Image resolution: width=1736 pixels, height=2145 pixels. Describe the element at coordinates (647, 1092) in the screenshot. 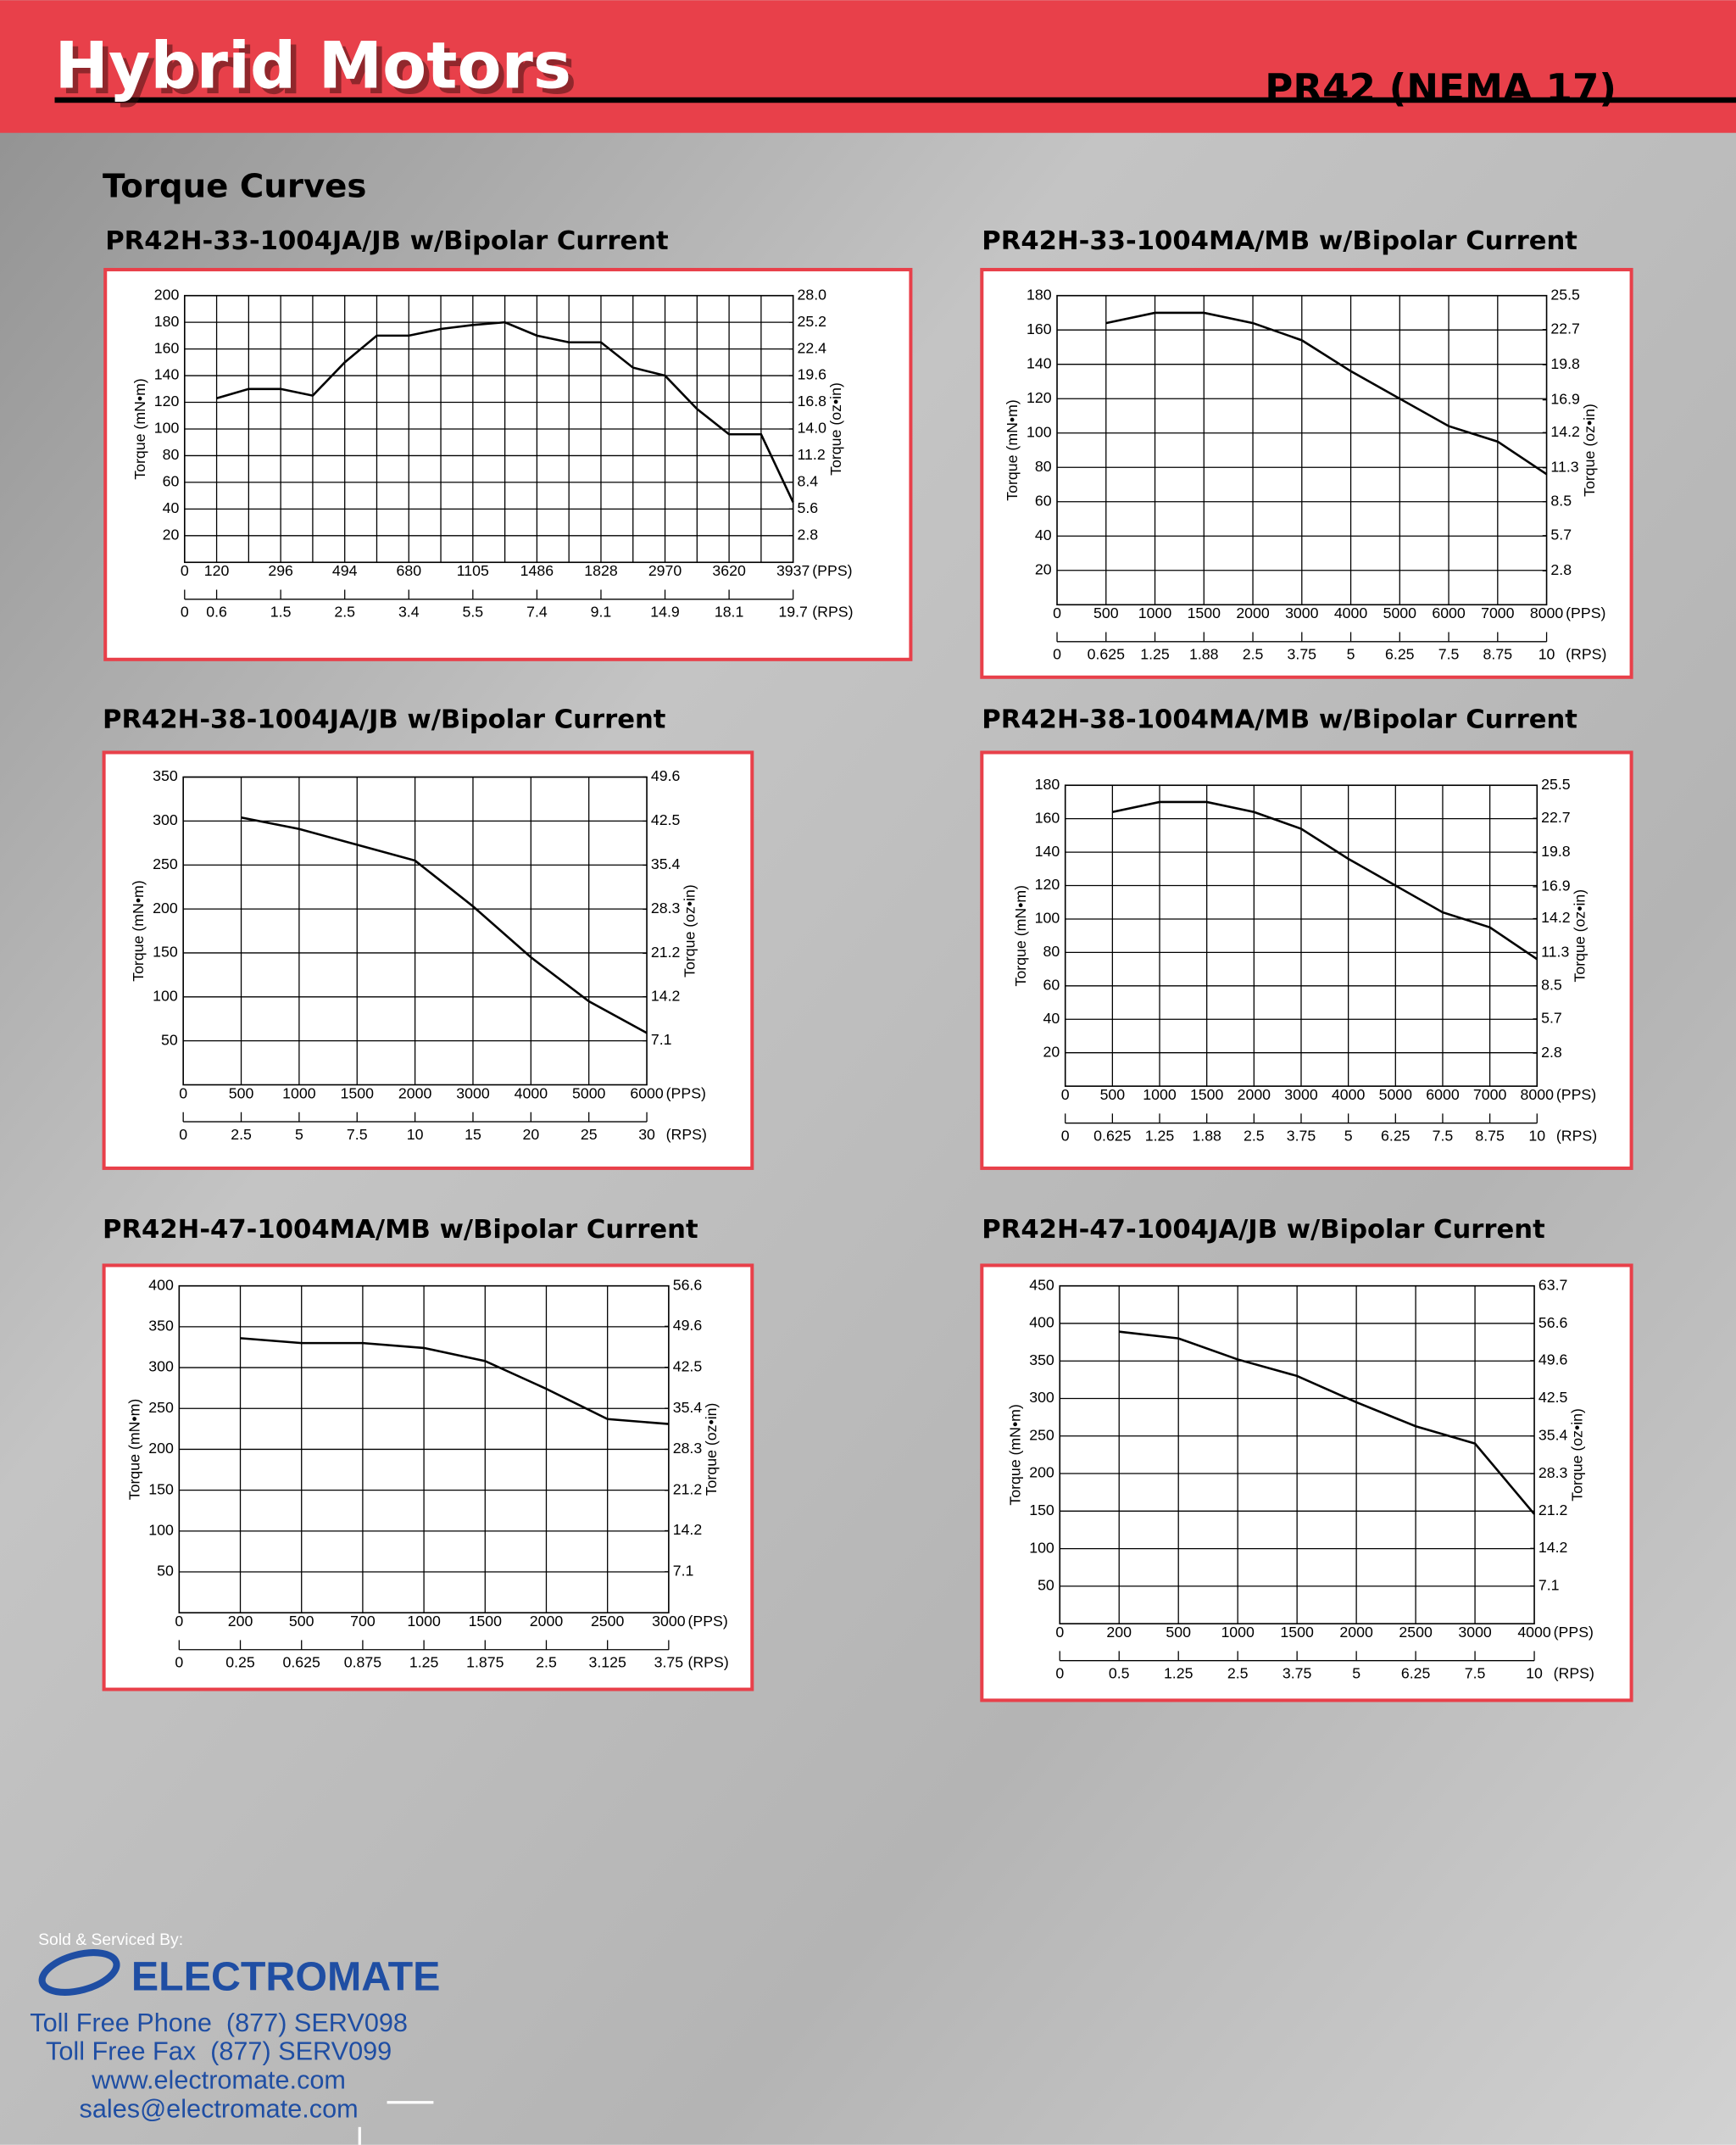

I see `x-tick-label: 6000` at that location.